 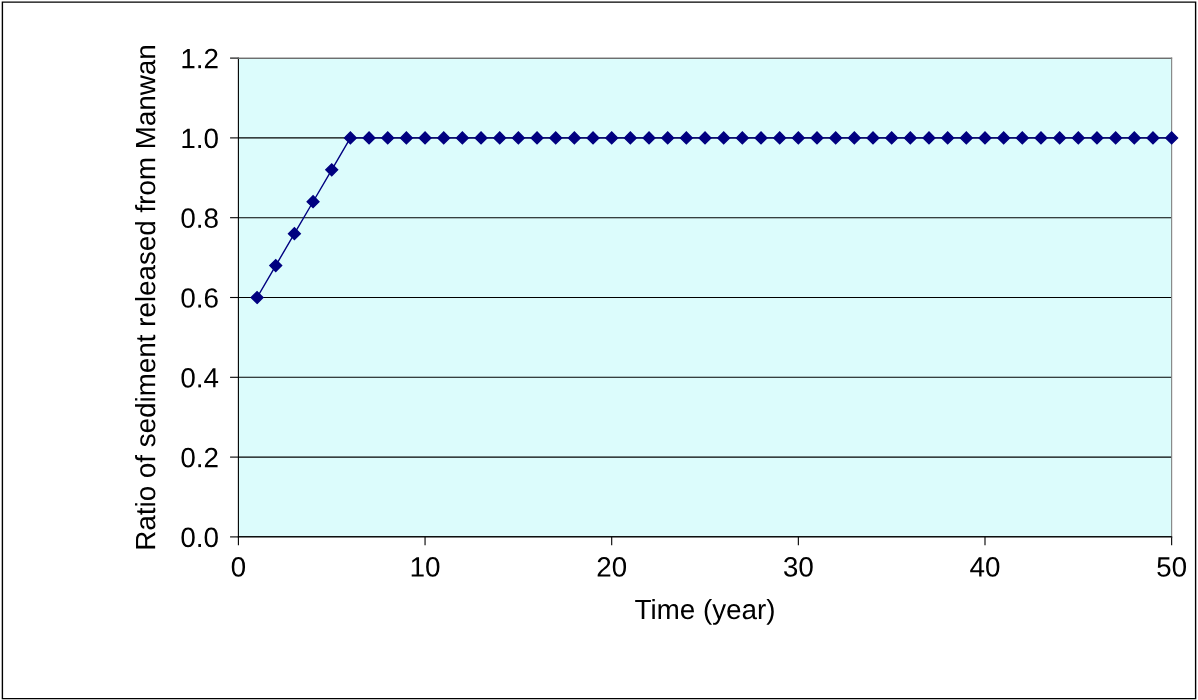 I want to click on x-tick-label: 20, so click(x=612, y=567).